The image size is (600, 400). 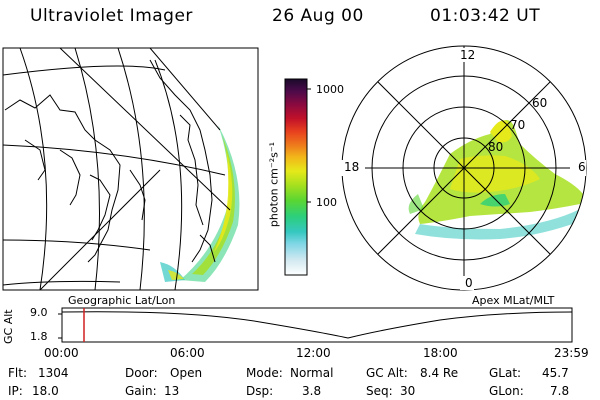 What do you see at coordinates (485, 16) in the screenshot?
I see `time-label: 01:03:42 UT` at bounding box center [485, 16].